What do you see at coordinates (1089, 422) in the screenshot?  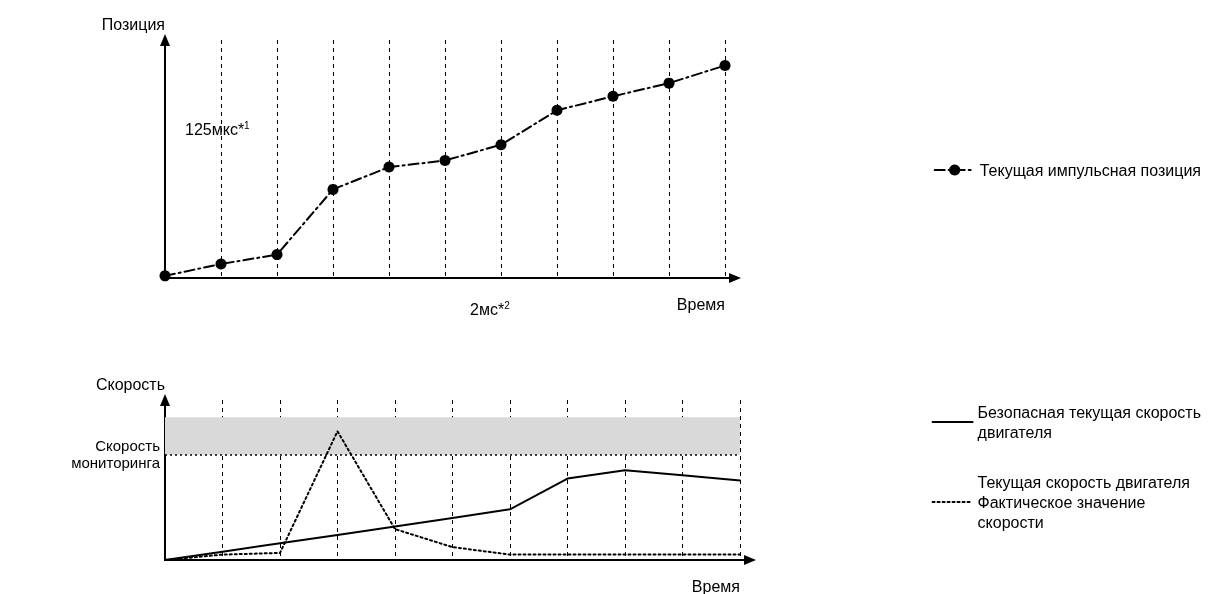 I see `legend-label: Безопасная текущая скорость двигателя` at bounding box center [1089, 422].